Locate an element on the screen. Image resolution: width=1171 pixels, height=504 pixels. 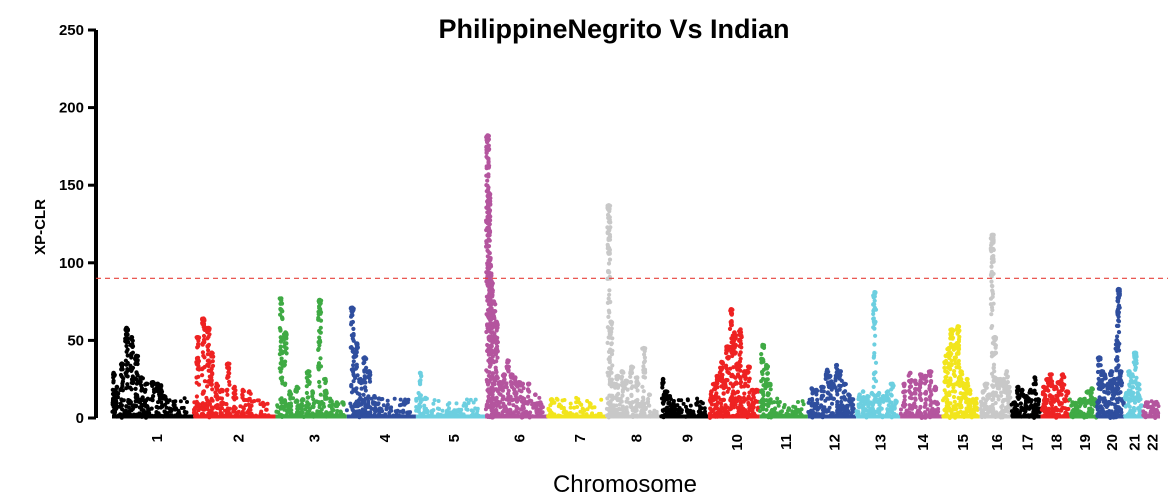
chromosome-13-points is located at coordinates (877, 355).